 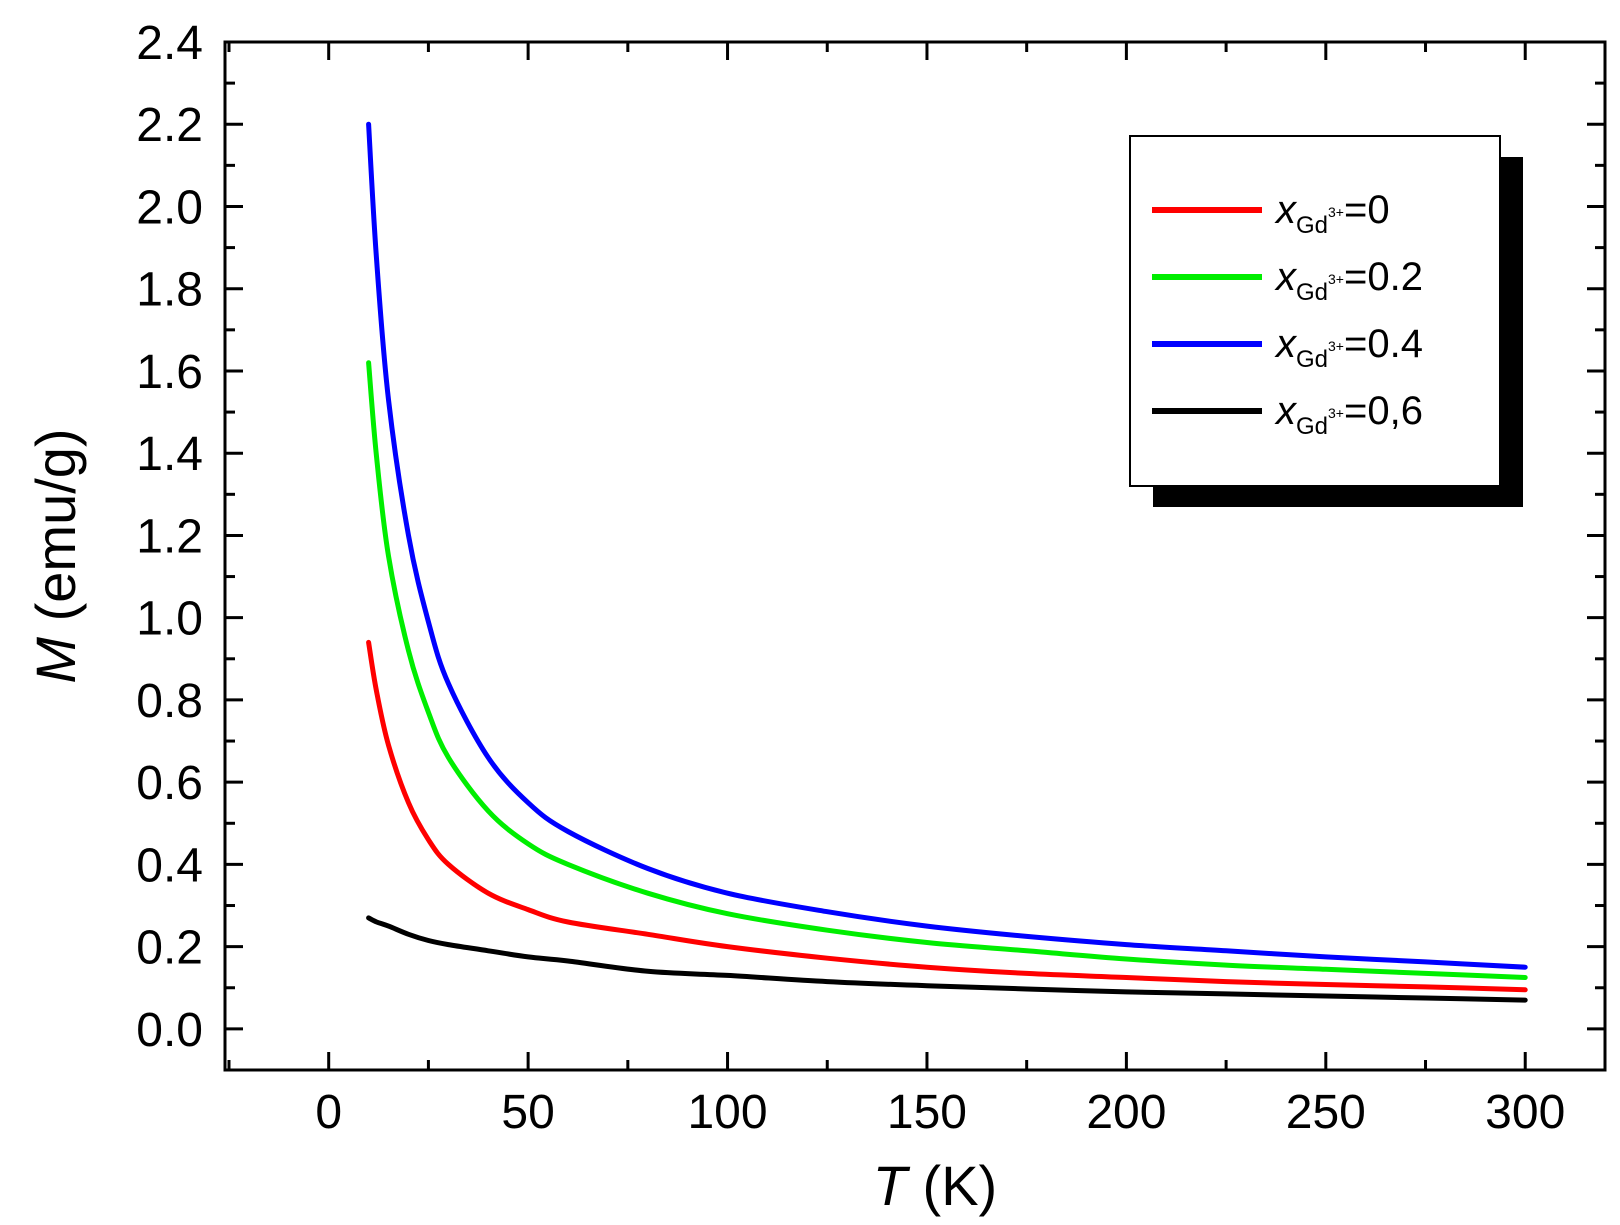 I want to click on x-tick-label: 150, so click(x=927, y=1112).